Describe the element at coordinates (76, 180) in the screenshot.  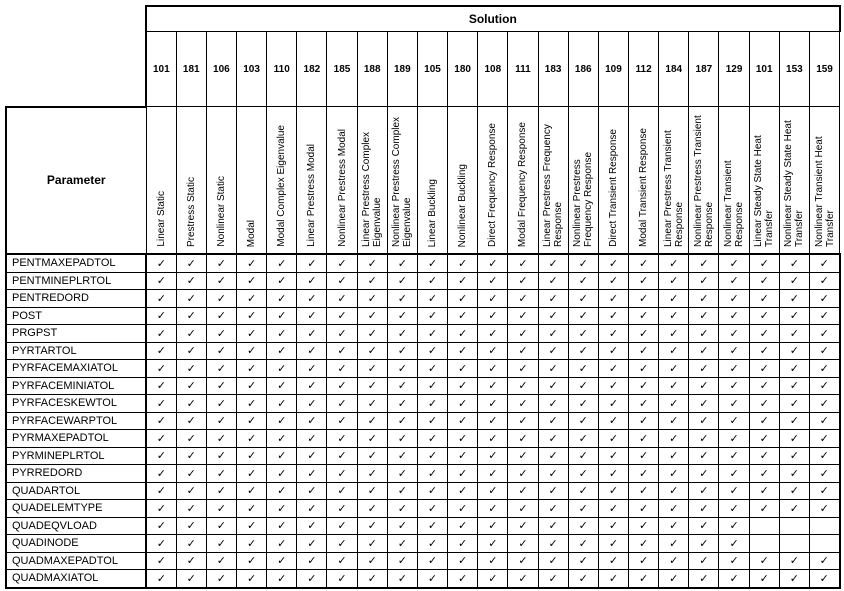
I see `parameter-header: Parameter` at that location.